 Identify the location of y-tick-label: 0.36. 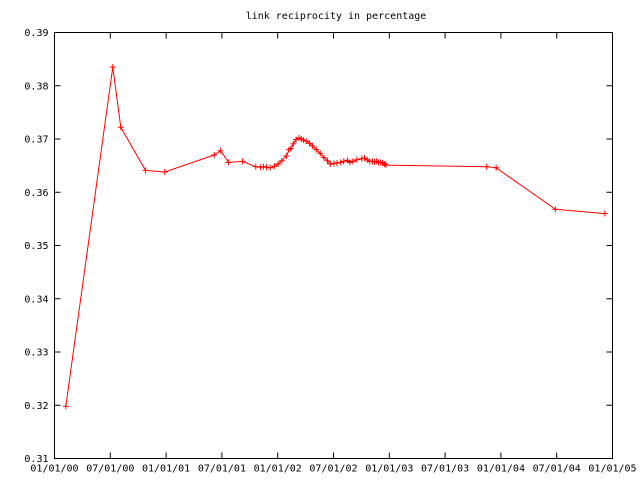
(36, 193).